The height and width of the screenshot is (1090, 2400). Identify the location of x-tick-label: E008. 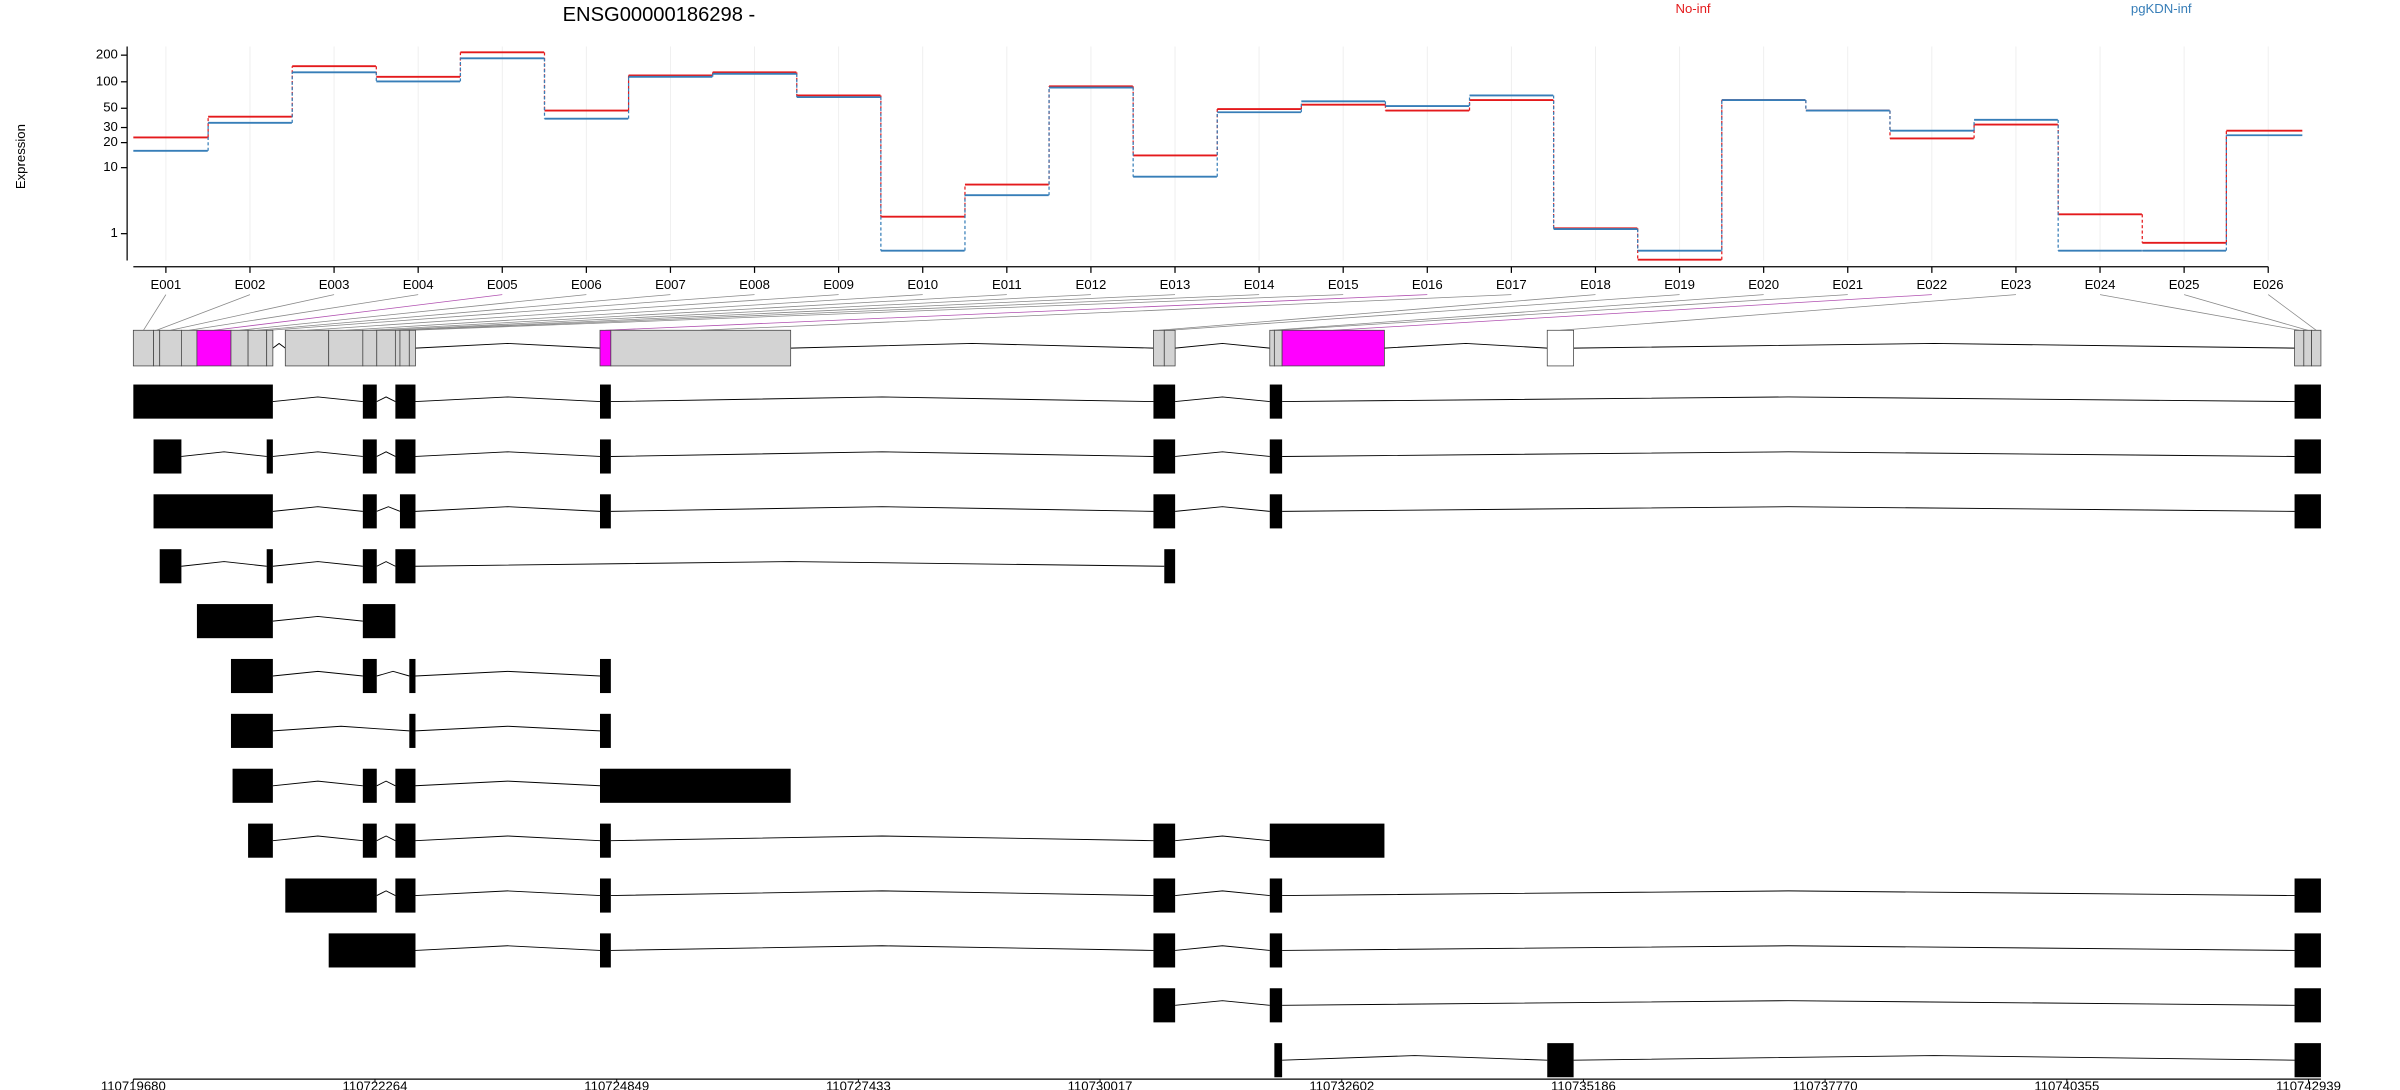
(754, 284).